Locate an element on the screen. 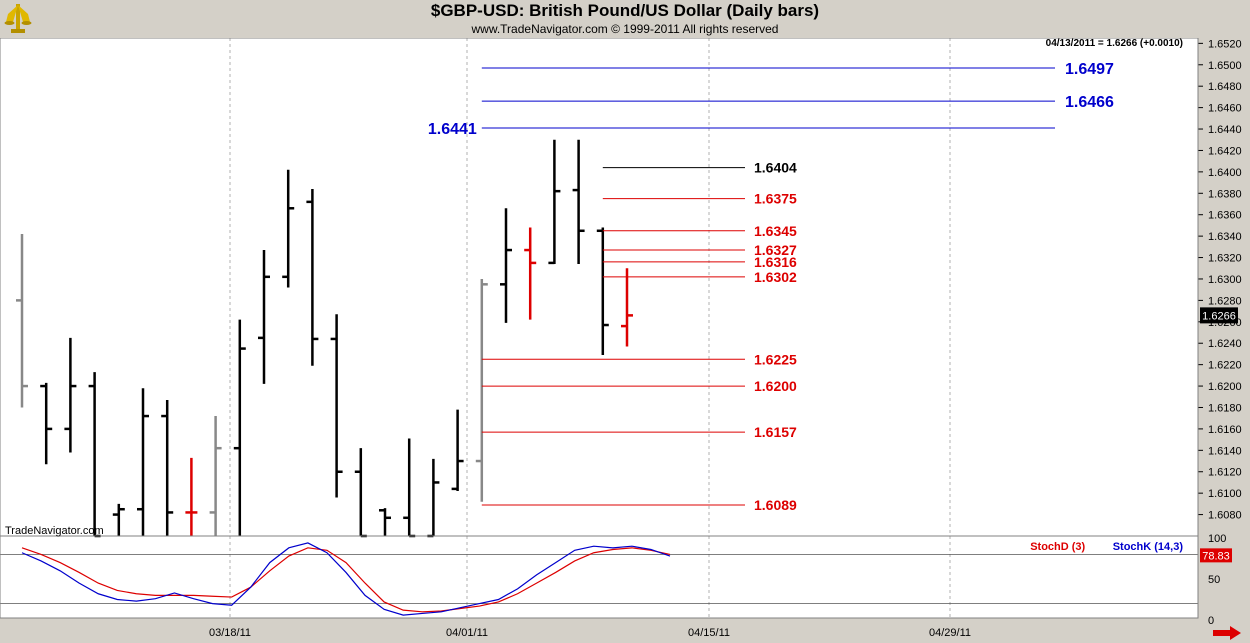 The width and height of the screenshot is (1250, 643). price-tick-label: 1.6200 is located at coordinates (1225, 387).